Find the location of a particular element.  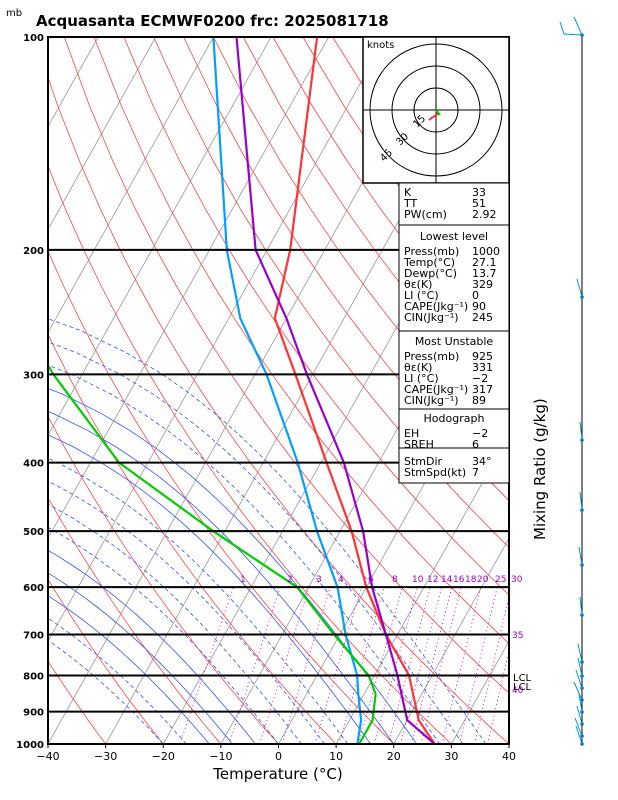

most-unstable-title: Most Unstable is located at coordinates (454, 341).